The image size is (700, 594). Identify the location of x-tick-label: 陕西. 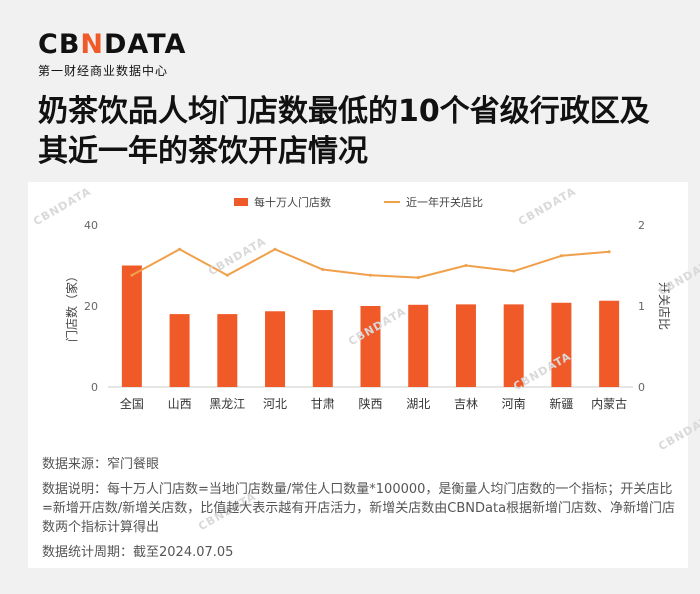
(370, 403).